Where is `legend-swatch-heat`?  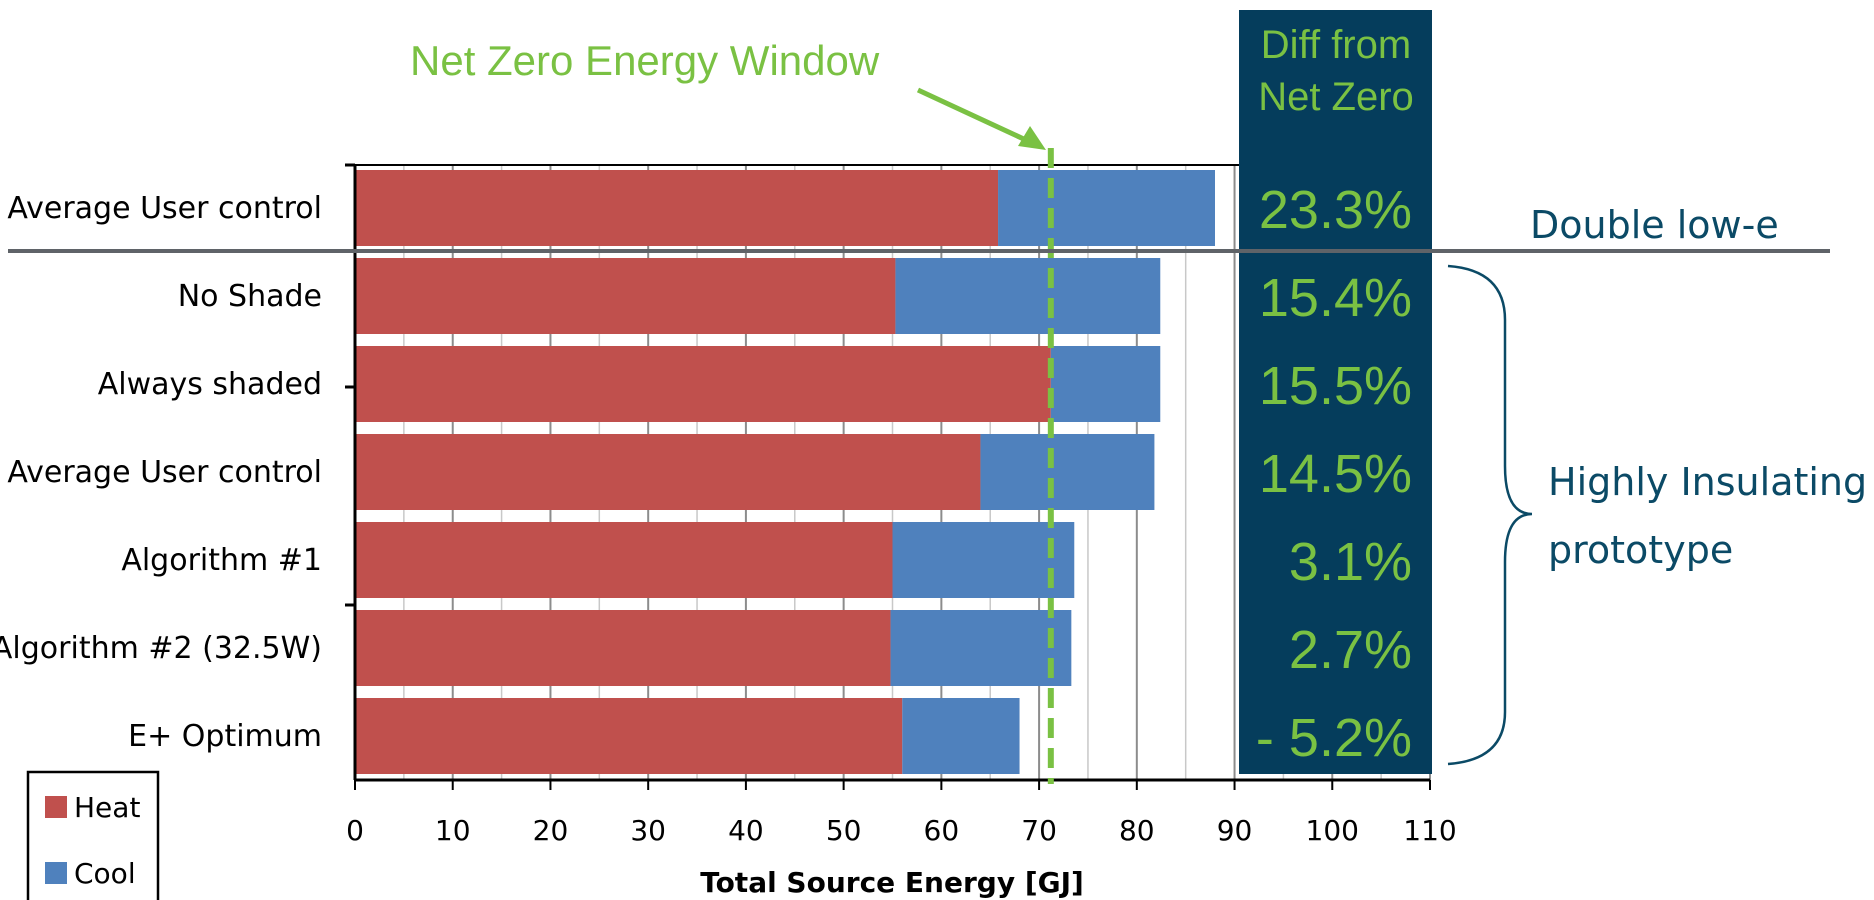 legend-swatch-heat is located at coordinates (56, 807).